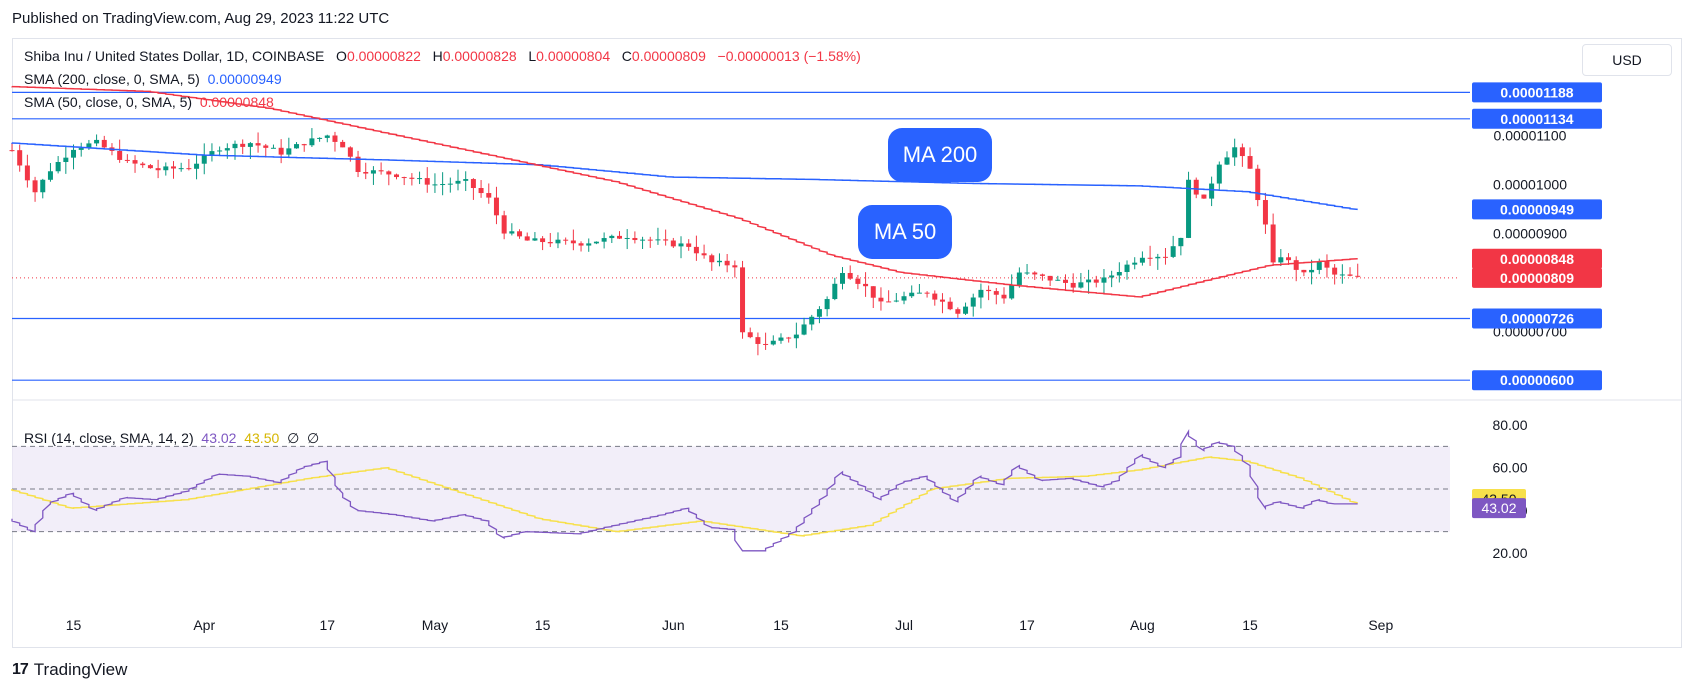 The height and width of the screenshot is (694, 1695). Describe the element at coordinates (1380, 625) in the screenshot. I see `x-tick-label: Sep` at that location.